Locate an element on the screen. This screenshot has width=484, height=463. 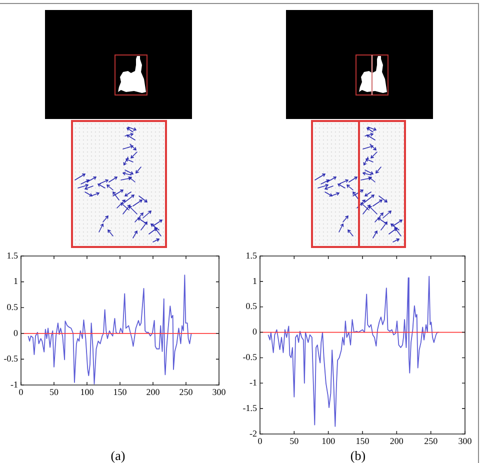
text: (a) is located at coordinates (118, 455).